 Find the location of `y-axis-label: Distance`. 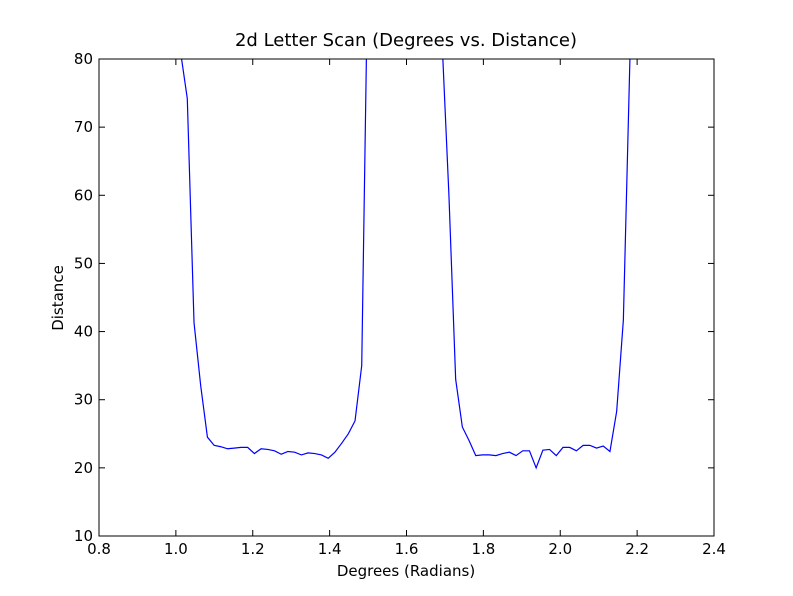

y-axis-label: Distance is located at coordinates (58, 298).